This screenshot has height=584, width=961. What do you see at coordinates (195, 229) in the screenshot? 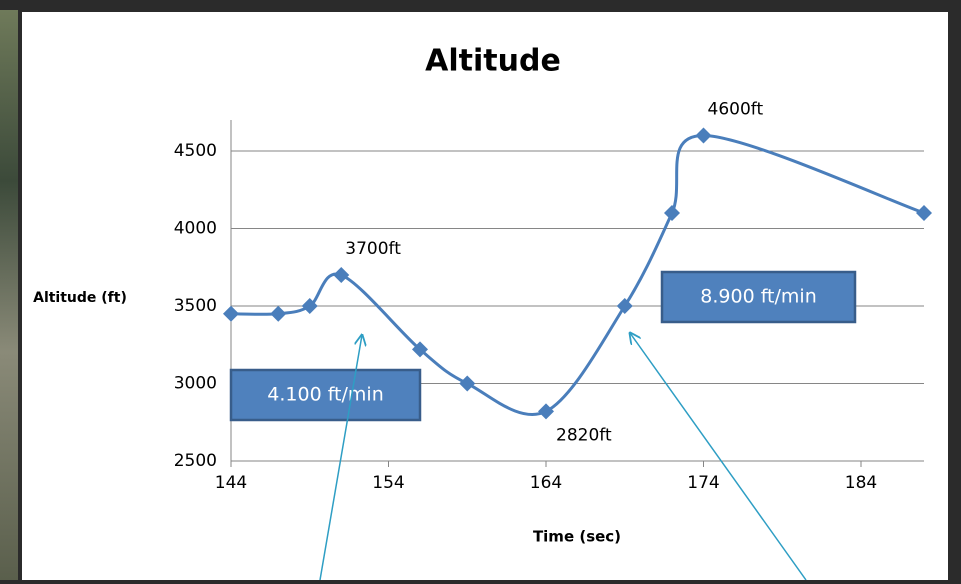
I see `y-tick-label: 4000` at bounding box center [195, 229].